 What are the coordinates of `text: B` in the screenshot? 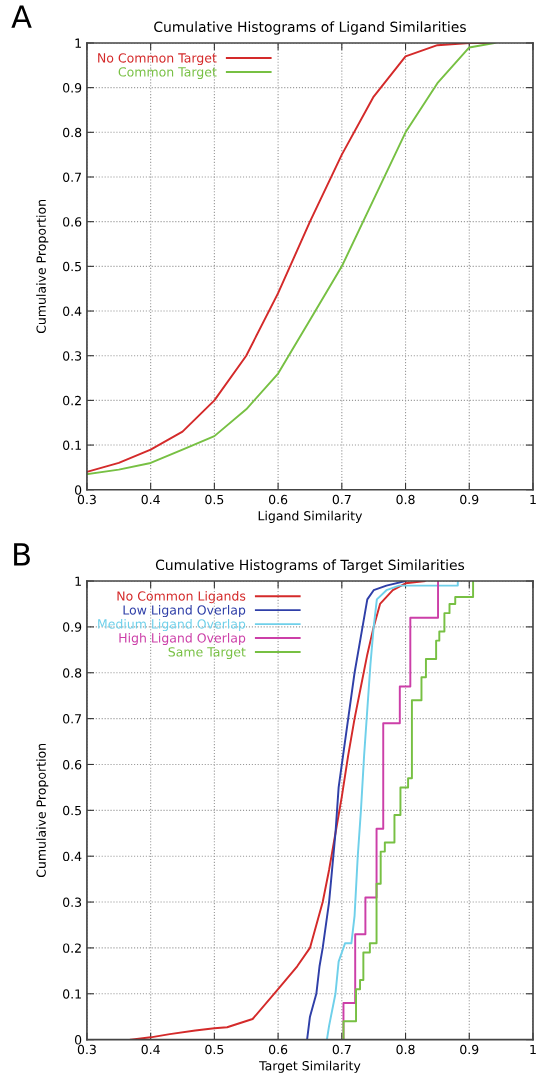 It's located at (22, 554).